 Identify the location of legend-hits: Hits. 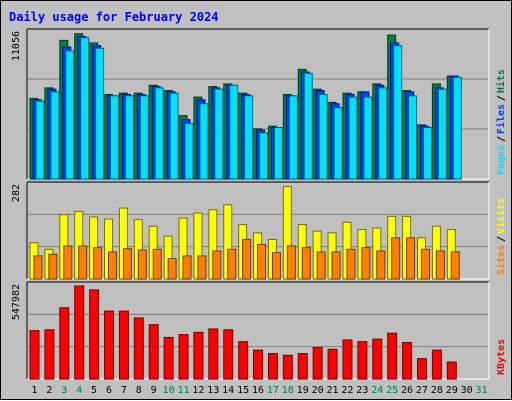
(501, 81).